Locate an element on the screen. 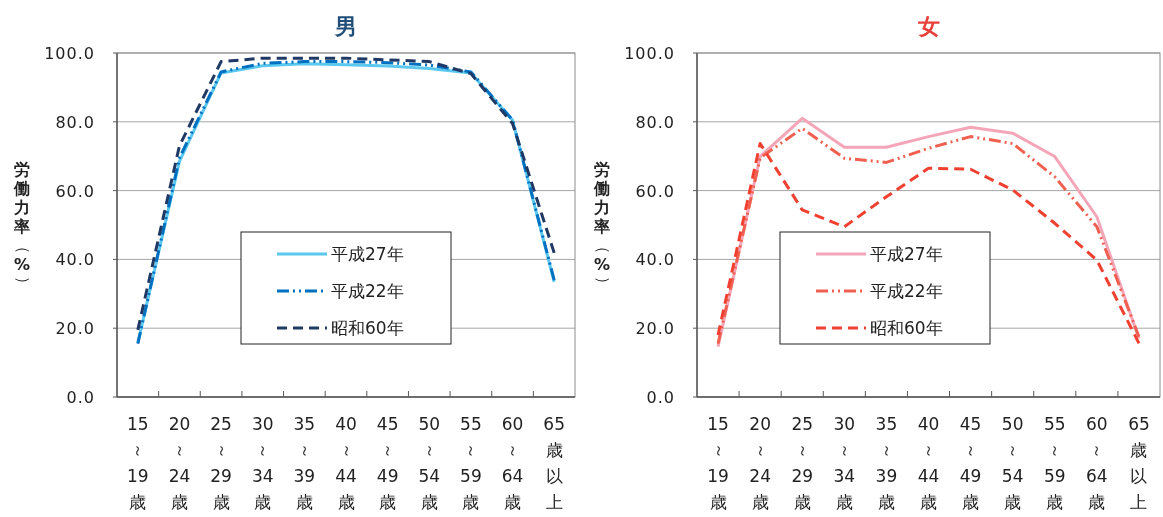  chart-title: 男 is located at coordinates (345, 26).